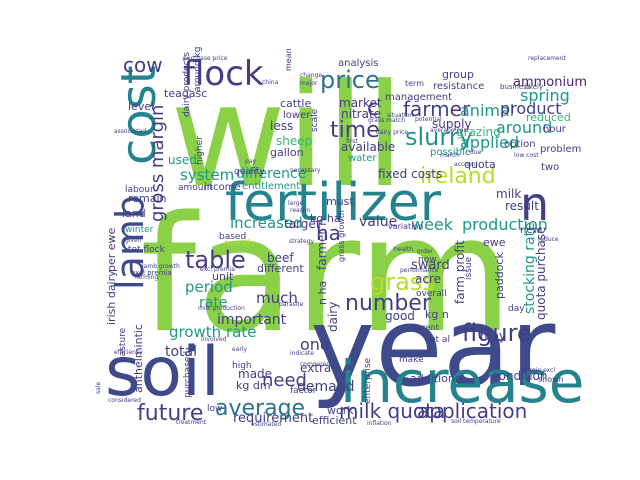  I want to click on cloud-word-based: based, so click(232, 237).